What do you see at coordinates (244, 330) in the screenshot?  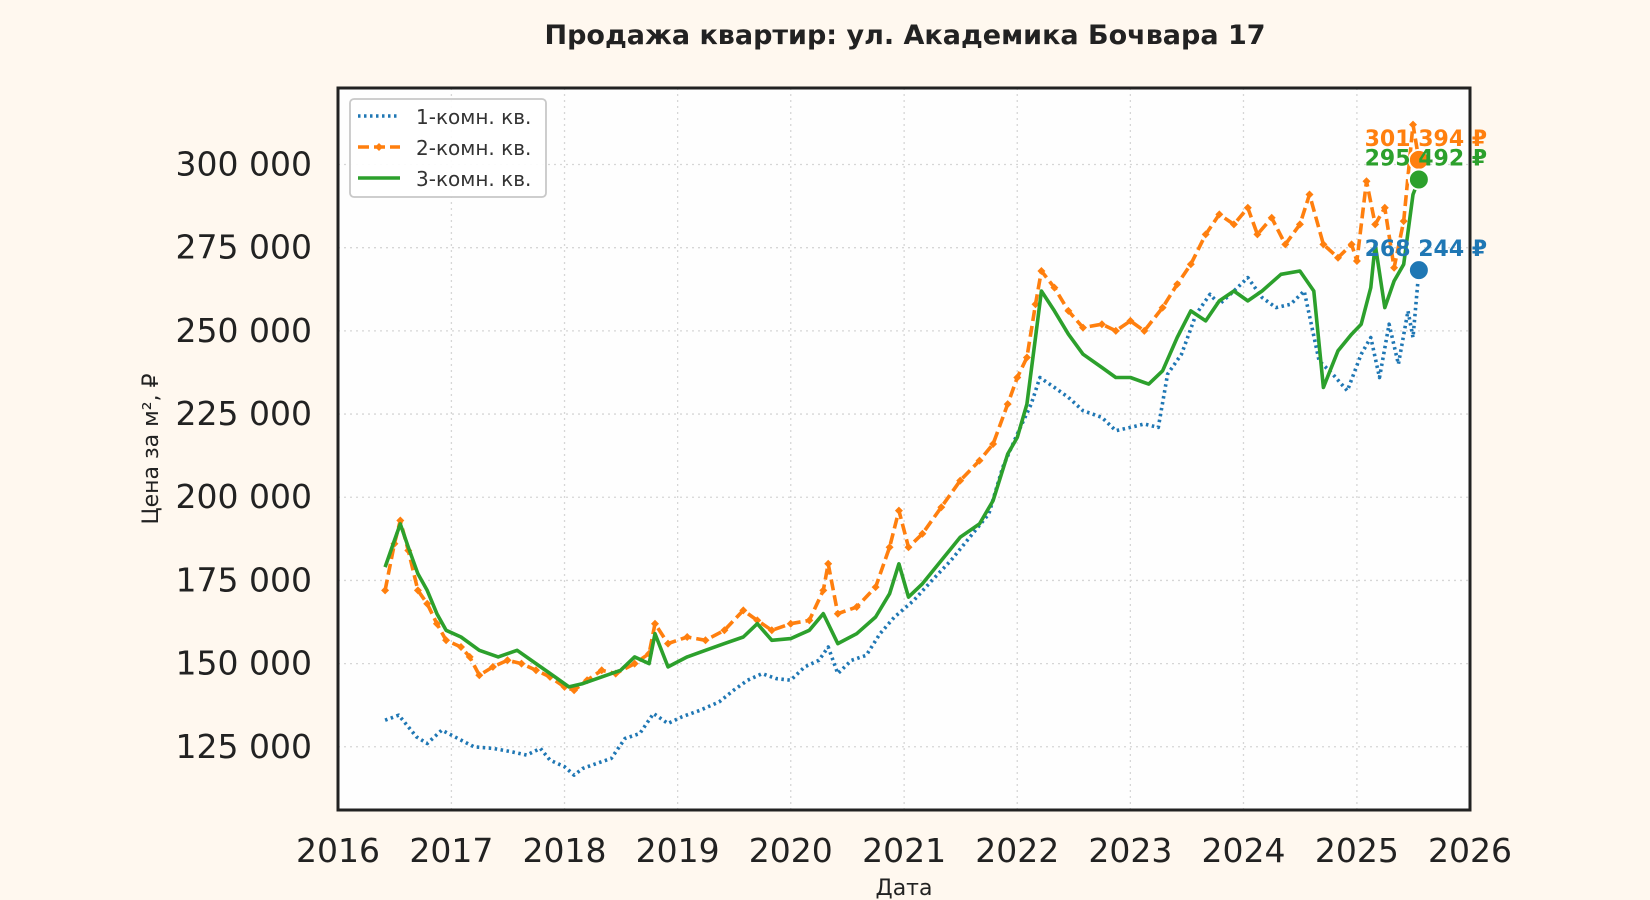 I see `y-tick-label: 250 000` at bounding box center [244, 330].